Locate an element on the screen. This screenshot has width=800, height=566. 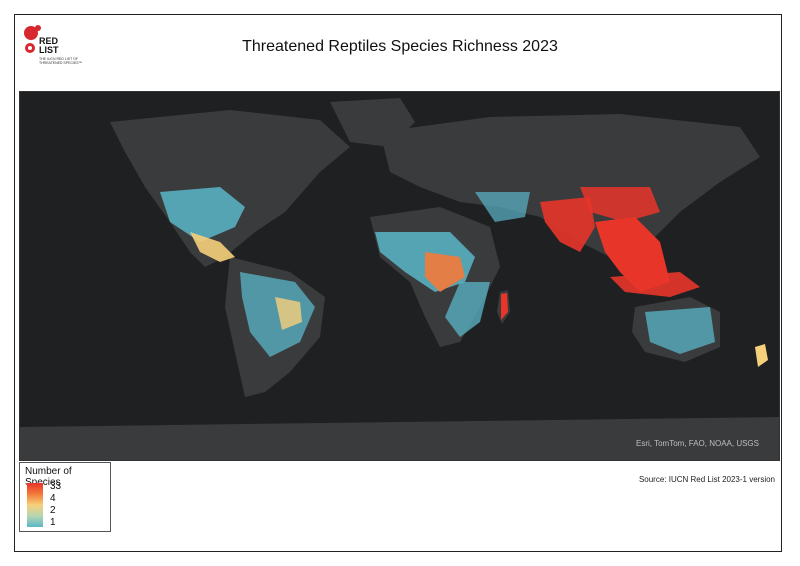
hotspot-africa-east is located at coordinates (467, 309).